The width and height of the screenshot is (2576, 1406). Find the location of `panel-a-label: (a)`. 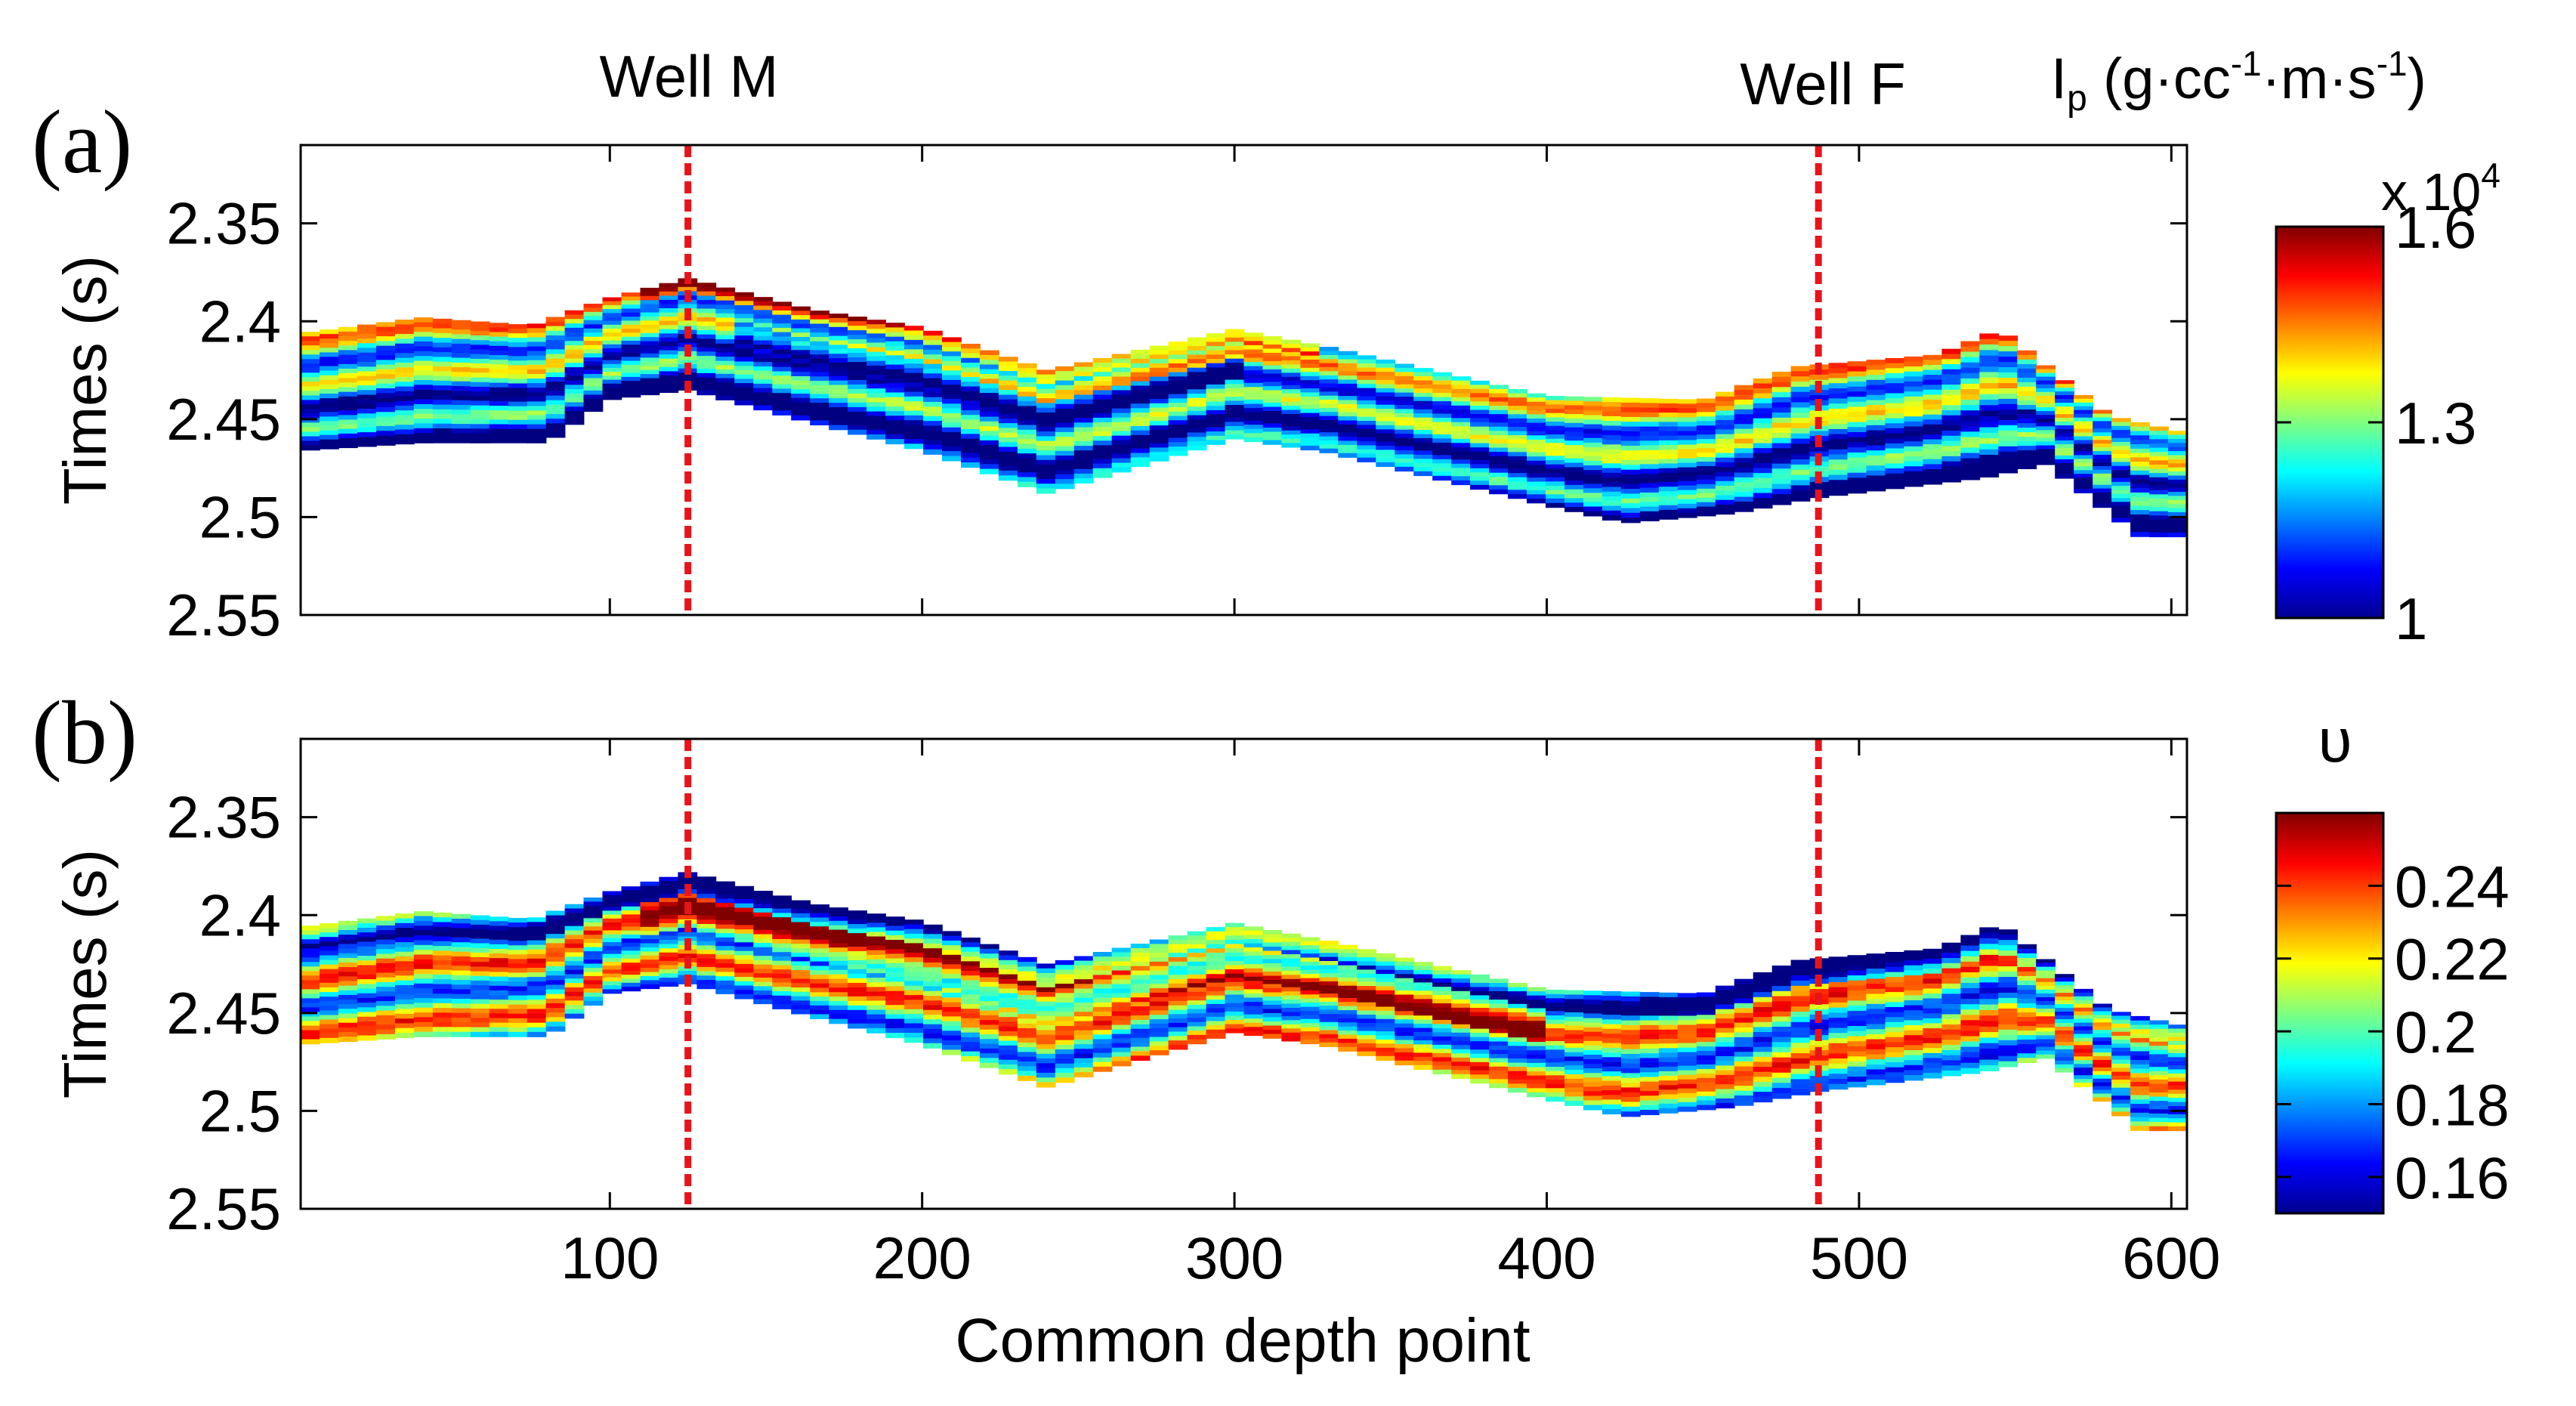

panel-a-label: (a) is located at coordinates (82, 141).